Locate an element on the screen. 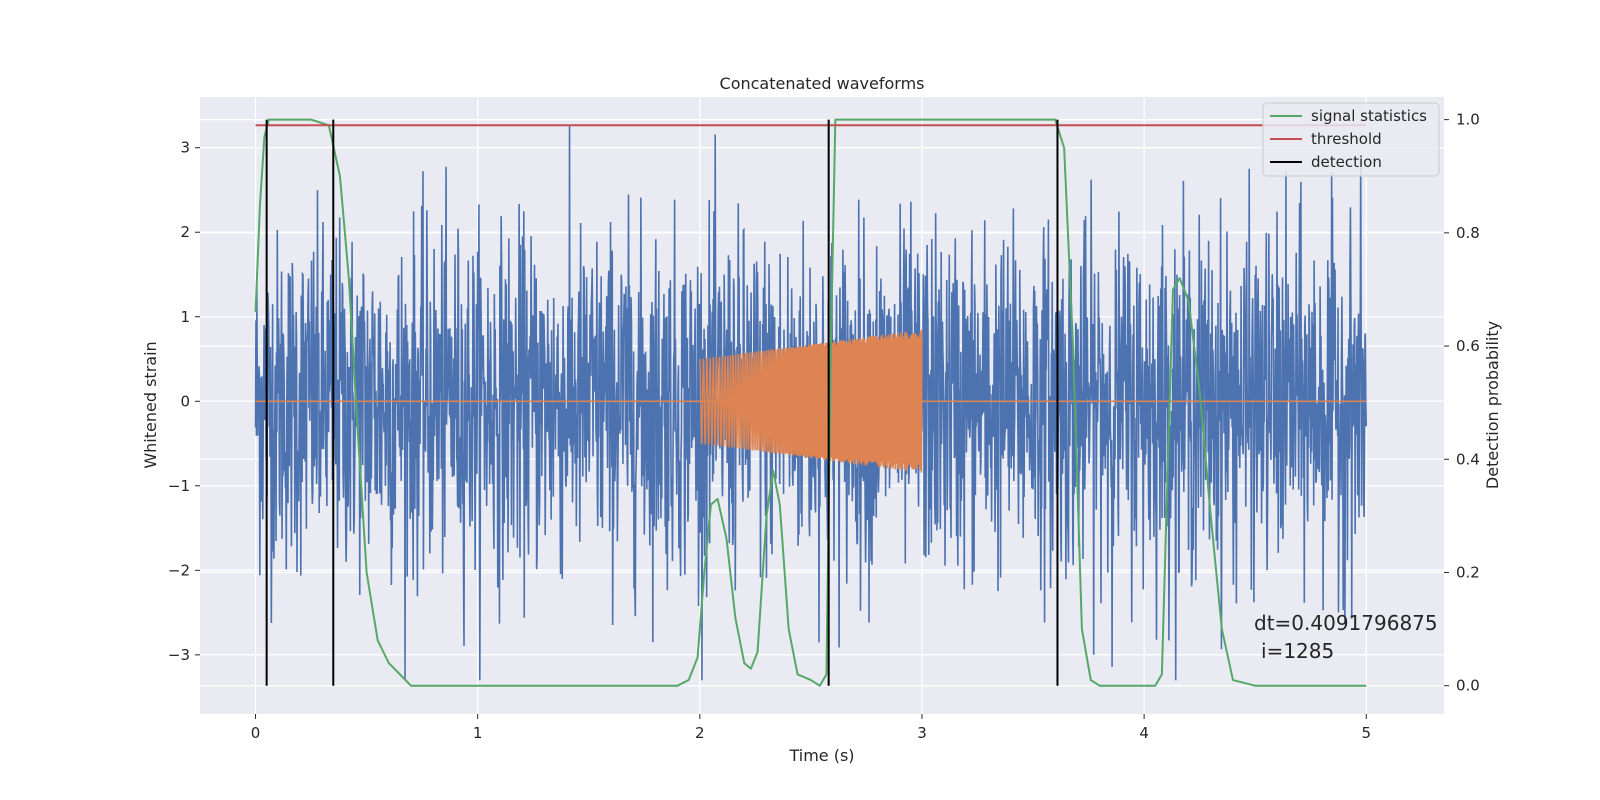  legend-label-signal-statistics: signal statistics is located at coordinates (1369, 116).